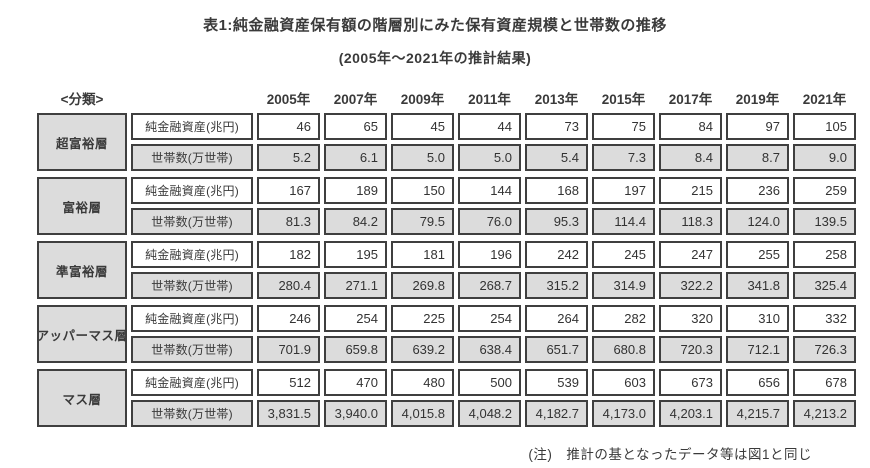 The height and width of the screenshot is (468, 870). Describe the element at coordinates (82, 270) in the screenshot. I see `tier-label: 準富裕層` at that location.